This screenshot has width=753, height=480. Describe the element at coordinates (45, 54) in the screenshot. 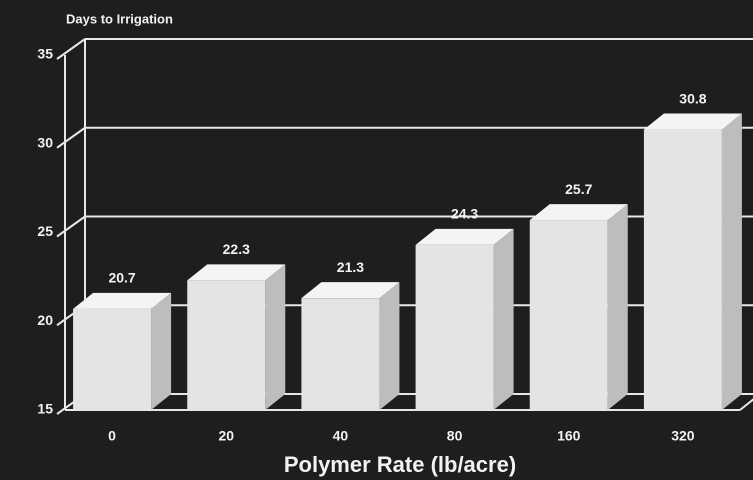

I see `y-tick-label: 35` at that location.